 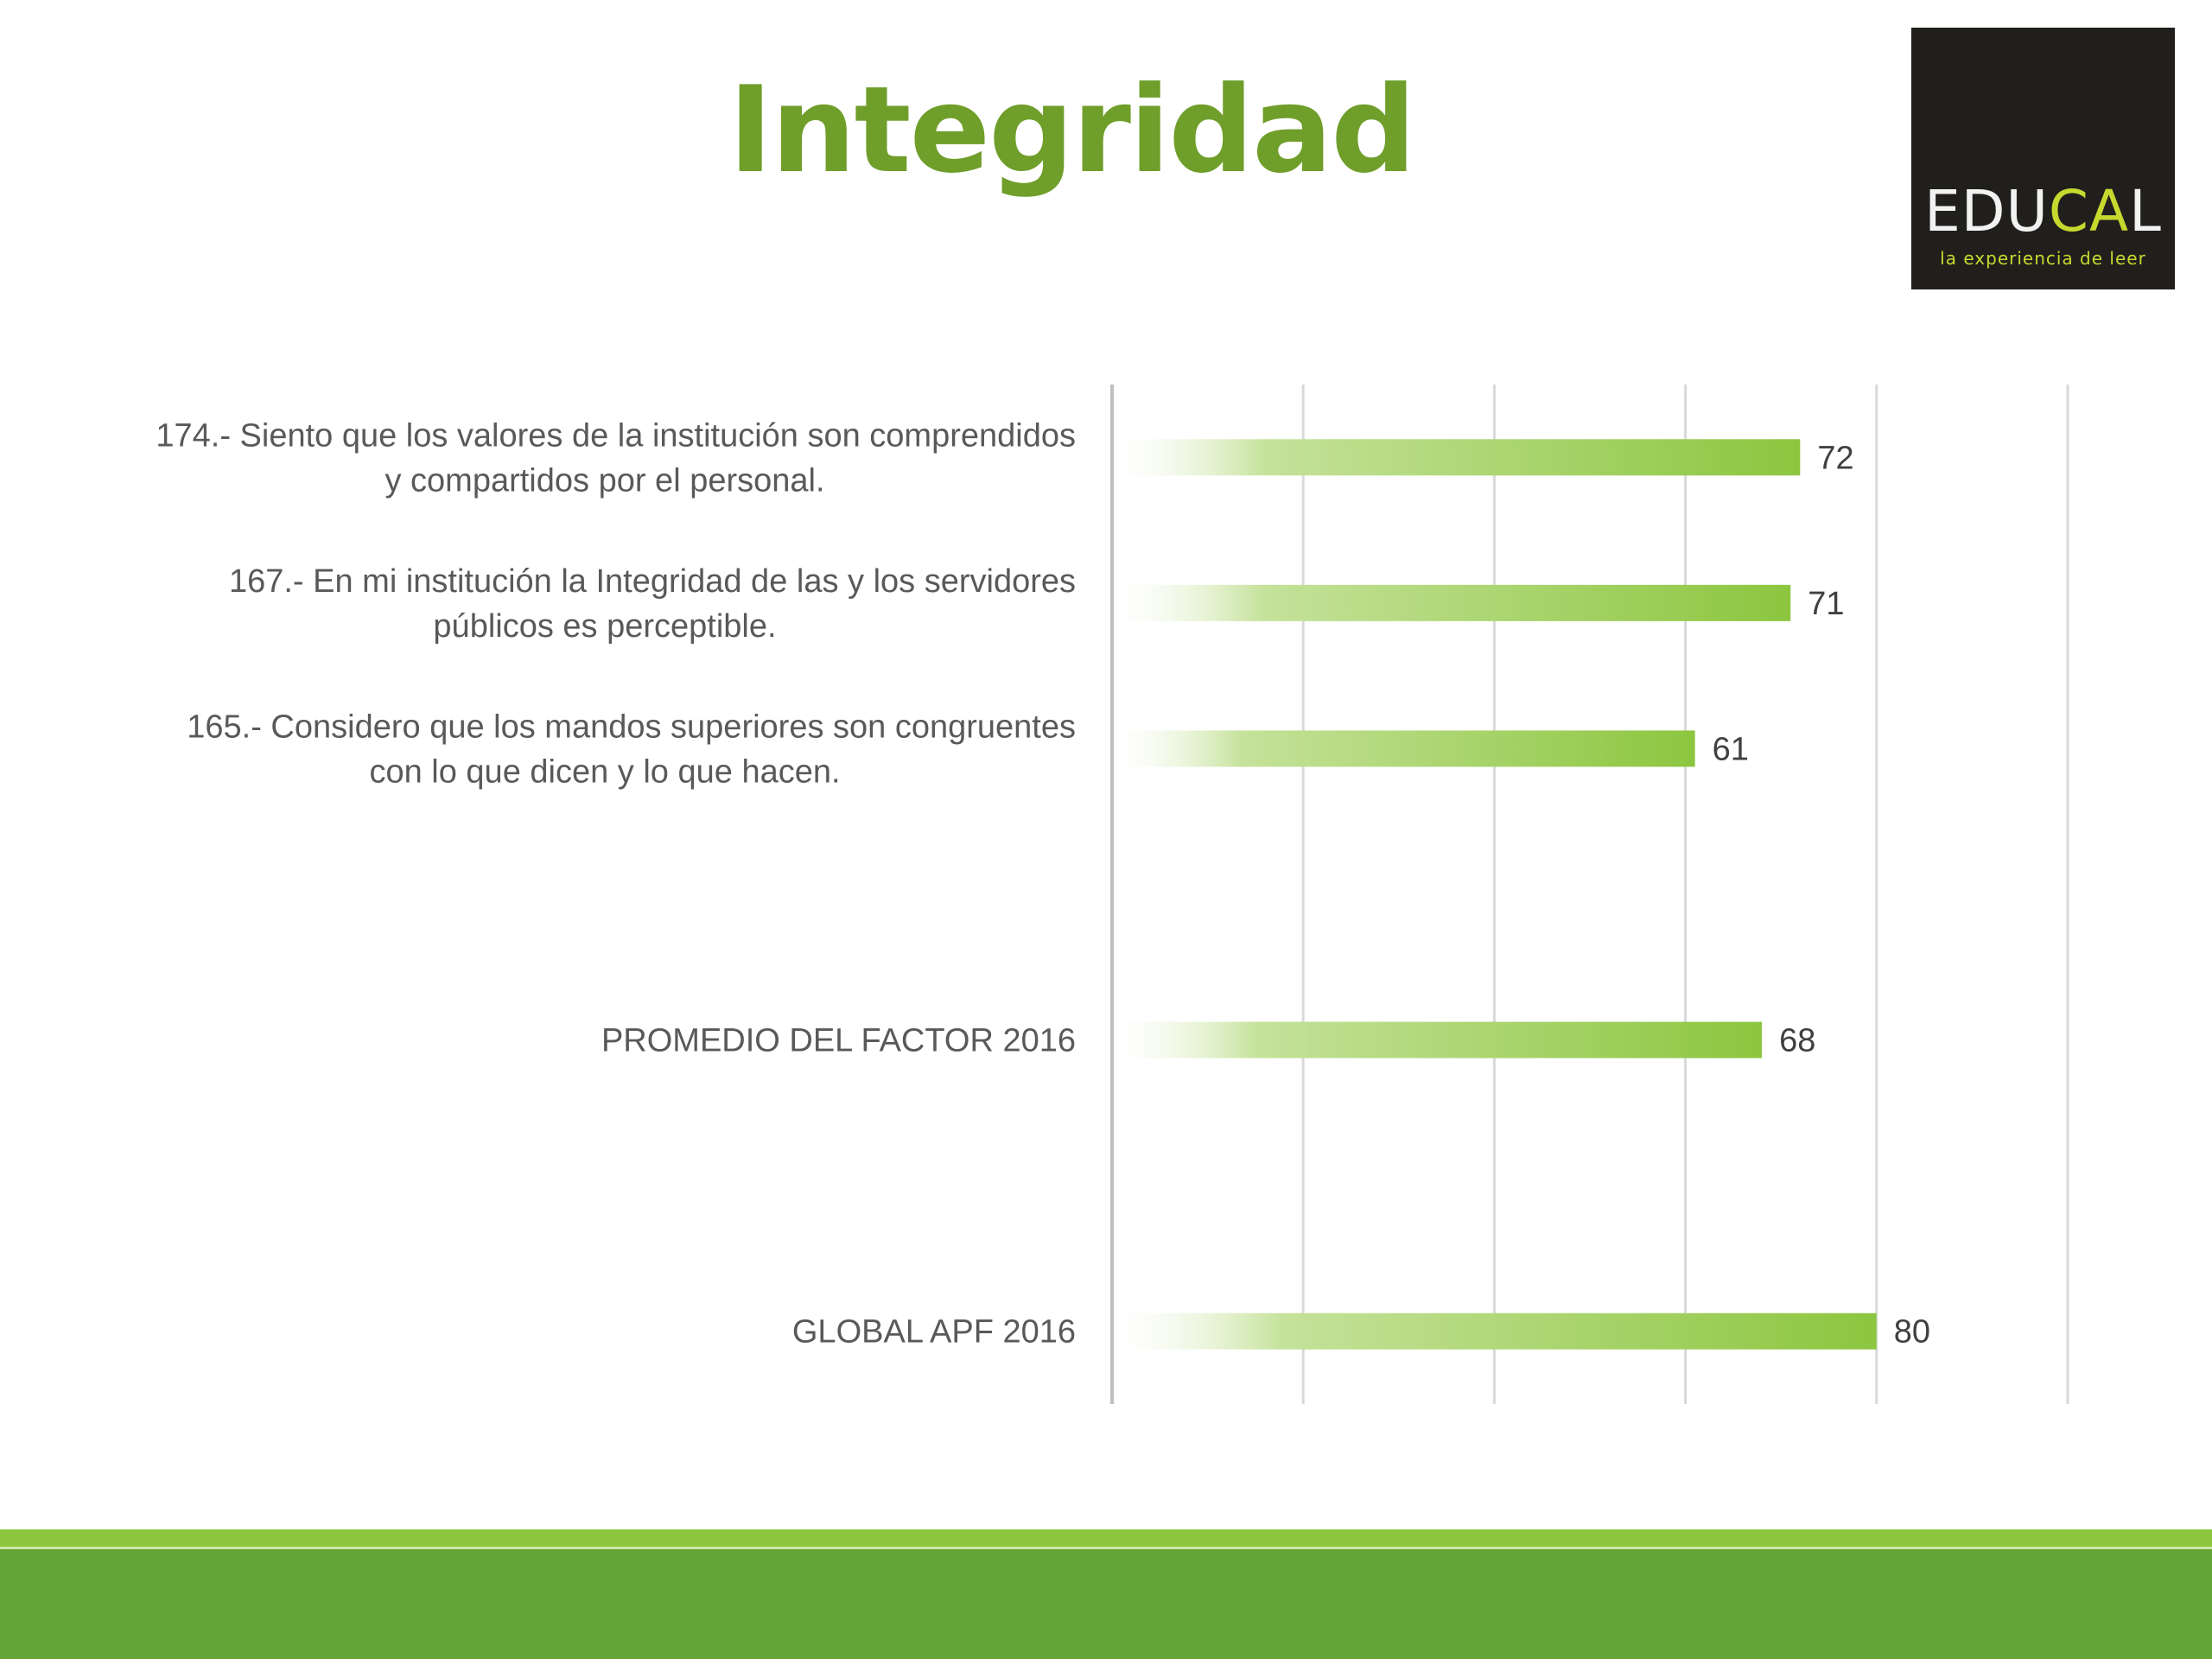 What do you see at coordinates (1731, 749) in the screenshot?
I see `data-label: 61` at bounding box center [1731, 749].